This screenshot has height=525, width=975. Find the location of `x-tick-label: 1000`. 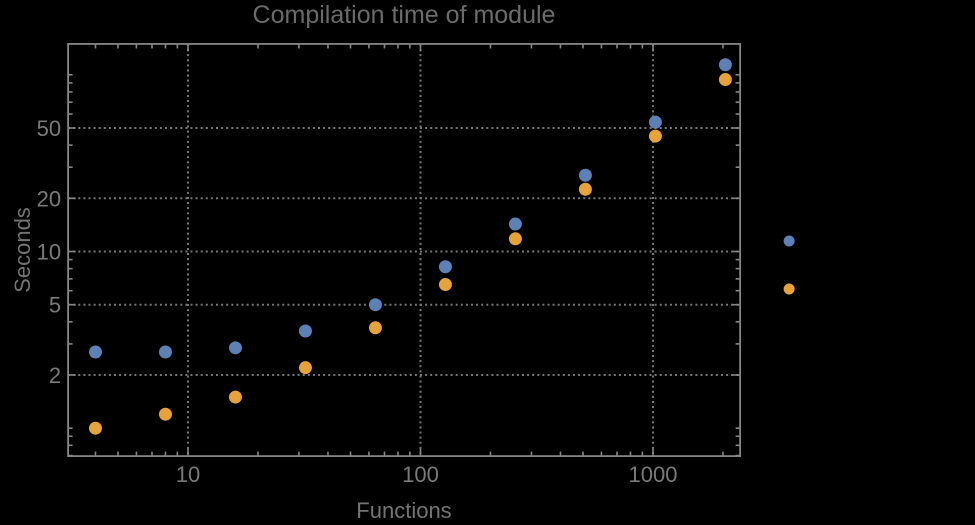

x-tick-label: 1000 is located at coordinates (653, 474).